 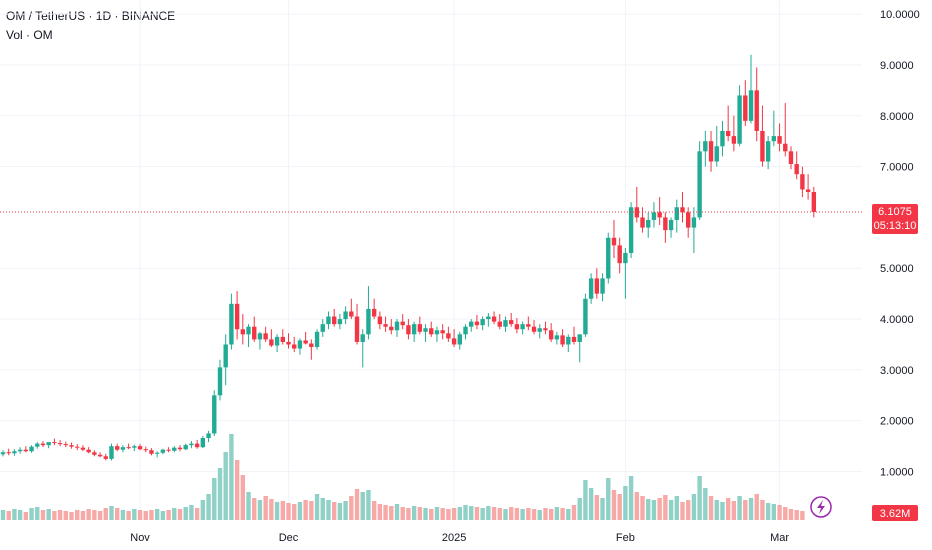 What do you see at coordinates (897, 66) in the screenshot?
I see `y-tick-label: 9.0000` at bounding box center [897, 66].